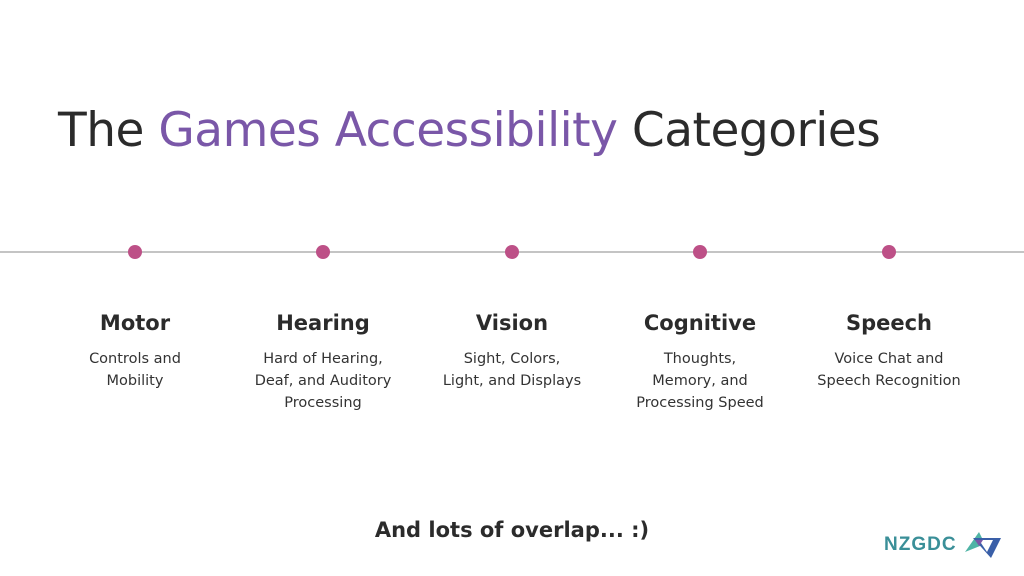 The image size is (1024, 576). I want to click on nzgdc-logo: NZGDC, so click(943, 545).